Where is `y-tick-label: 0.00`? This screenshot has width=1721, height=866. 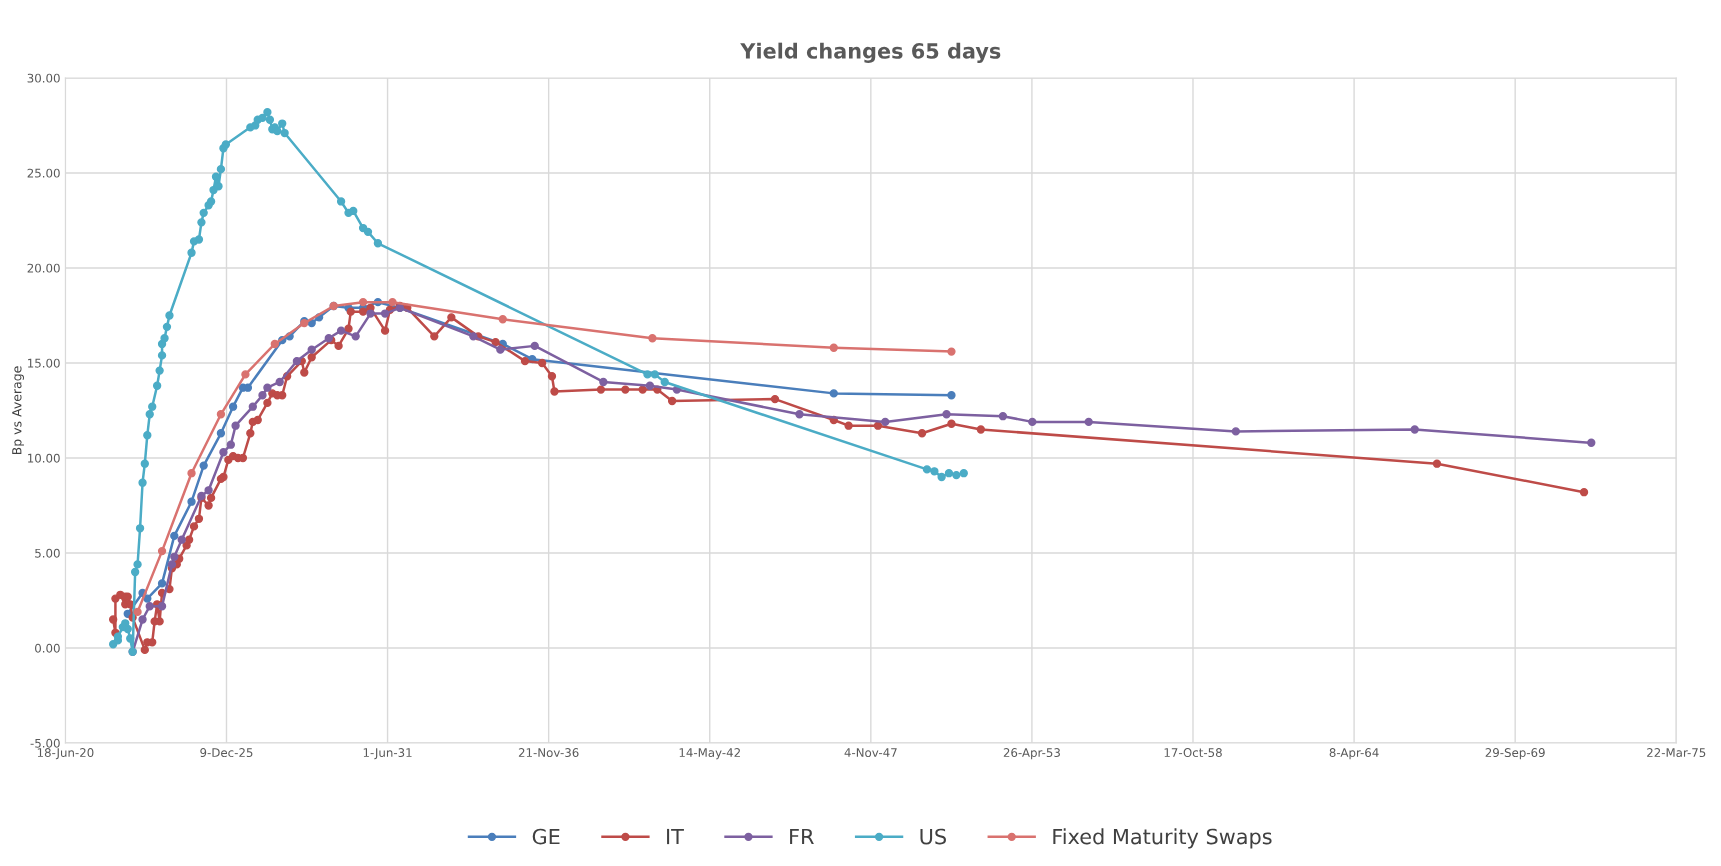 y-tick-label: 0.00 is located at coordinates (47, 648).